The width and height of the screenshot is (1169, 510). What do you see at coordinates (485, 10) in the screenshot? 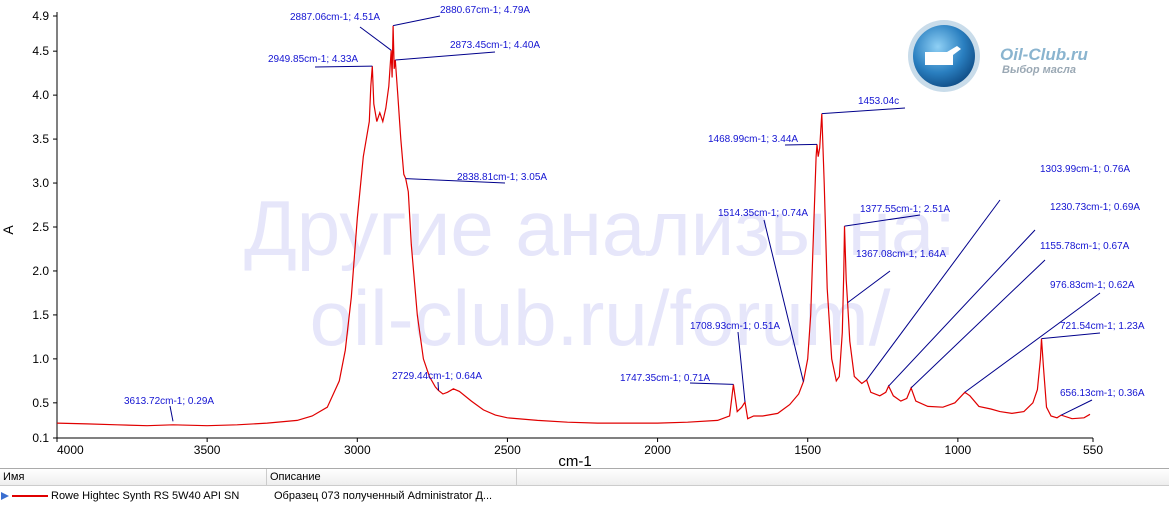
I see `annotation-label: 2880.67cm-1; 4.79A` at bounding box center [485, 10].